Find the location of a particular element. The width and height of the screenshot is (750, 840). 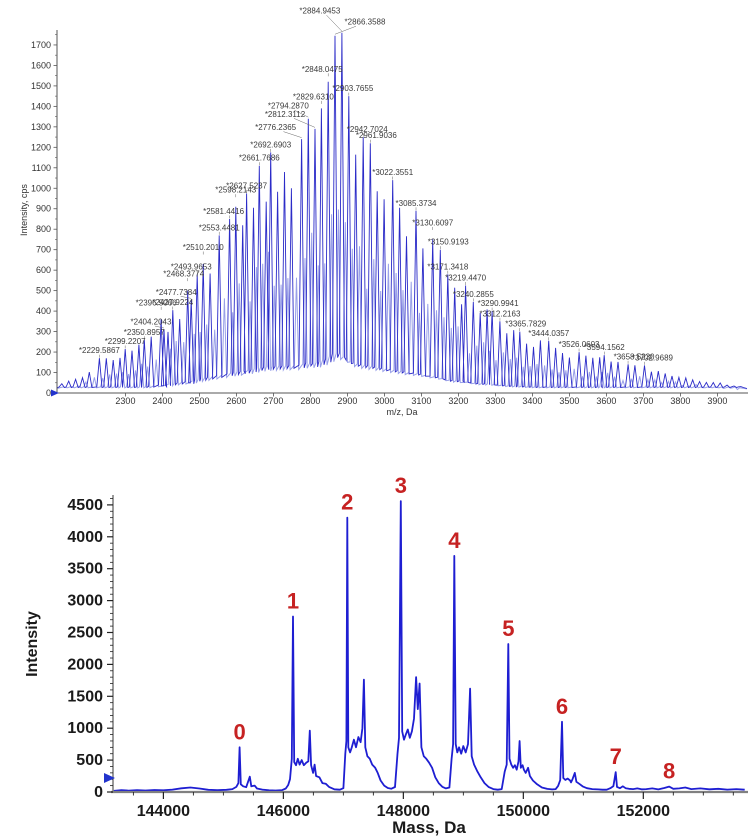

peak-mz-label: *3365.7829 is located at coordinates (525, 324).